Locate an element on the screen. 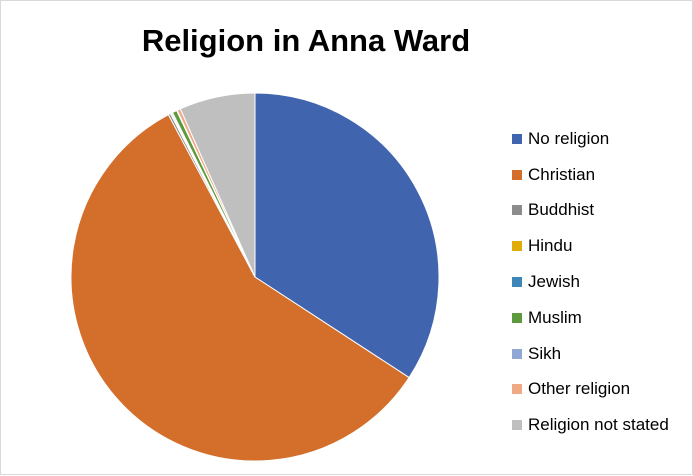  legend-label: Buddhist is located at coordinates (561, 210).